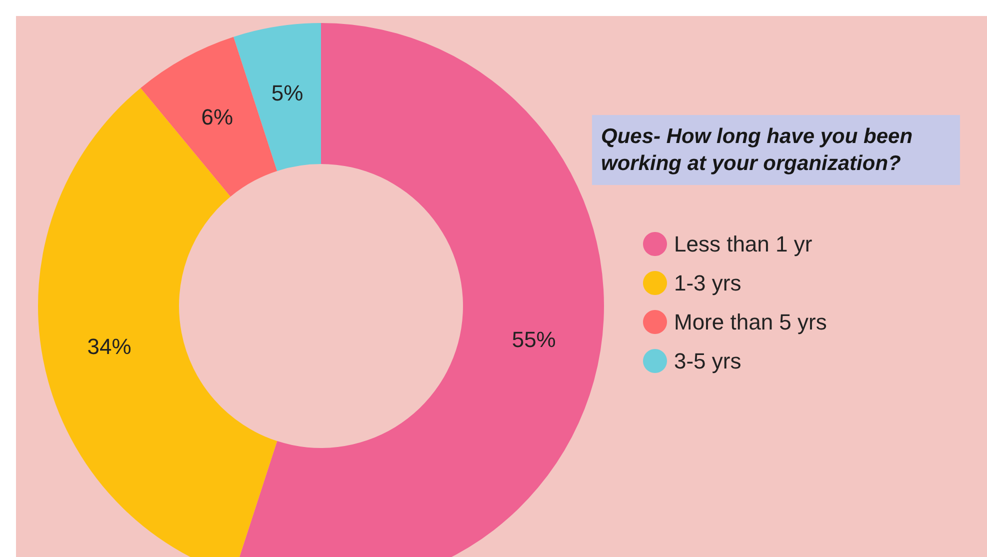 This screenshot has width=987, height=557. I want to click on text: Ques- How long have you been working at your organization?, so click(759, 150).